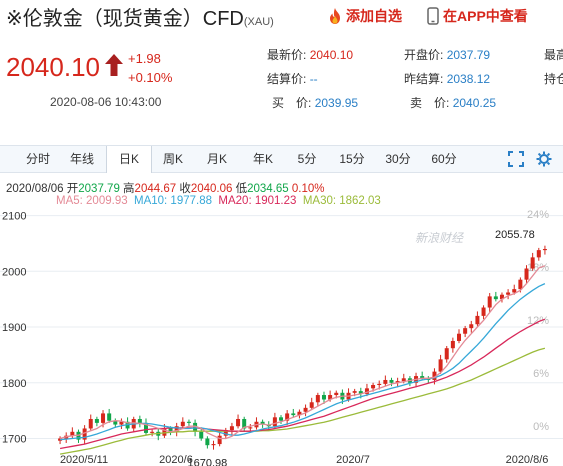 This screenshot has width=563, height=466. Describe the element at coordinates (364, 16) in the screenshot. I see `add-watchlist-button: 添加自选` at that location.